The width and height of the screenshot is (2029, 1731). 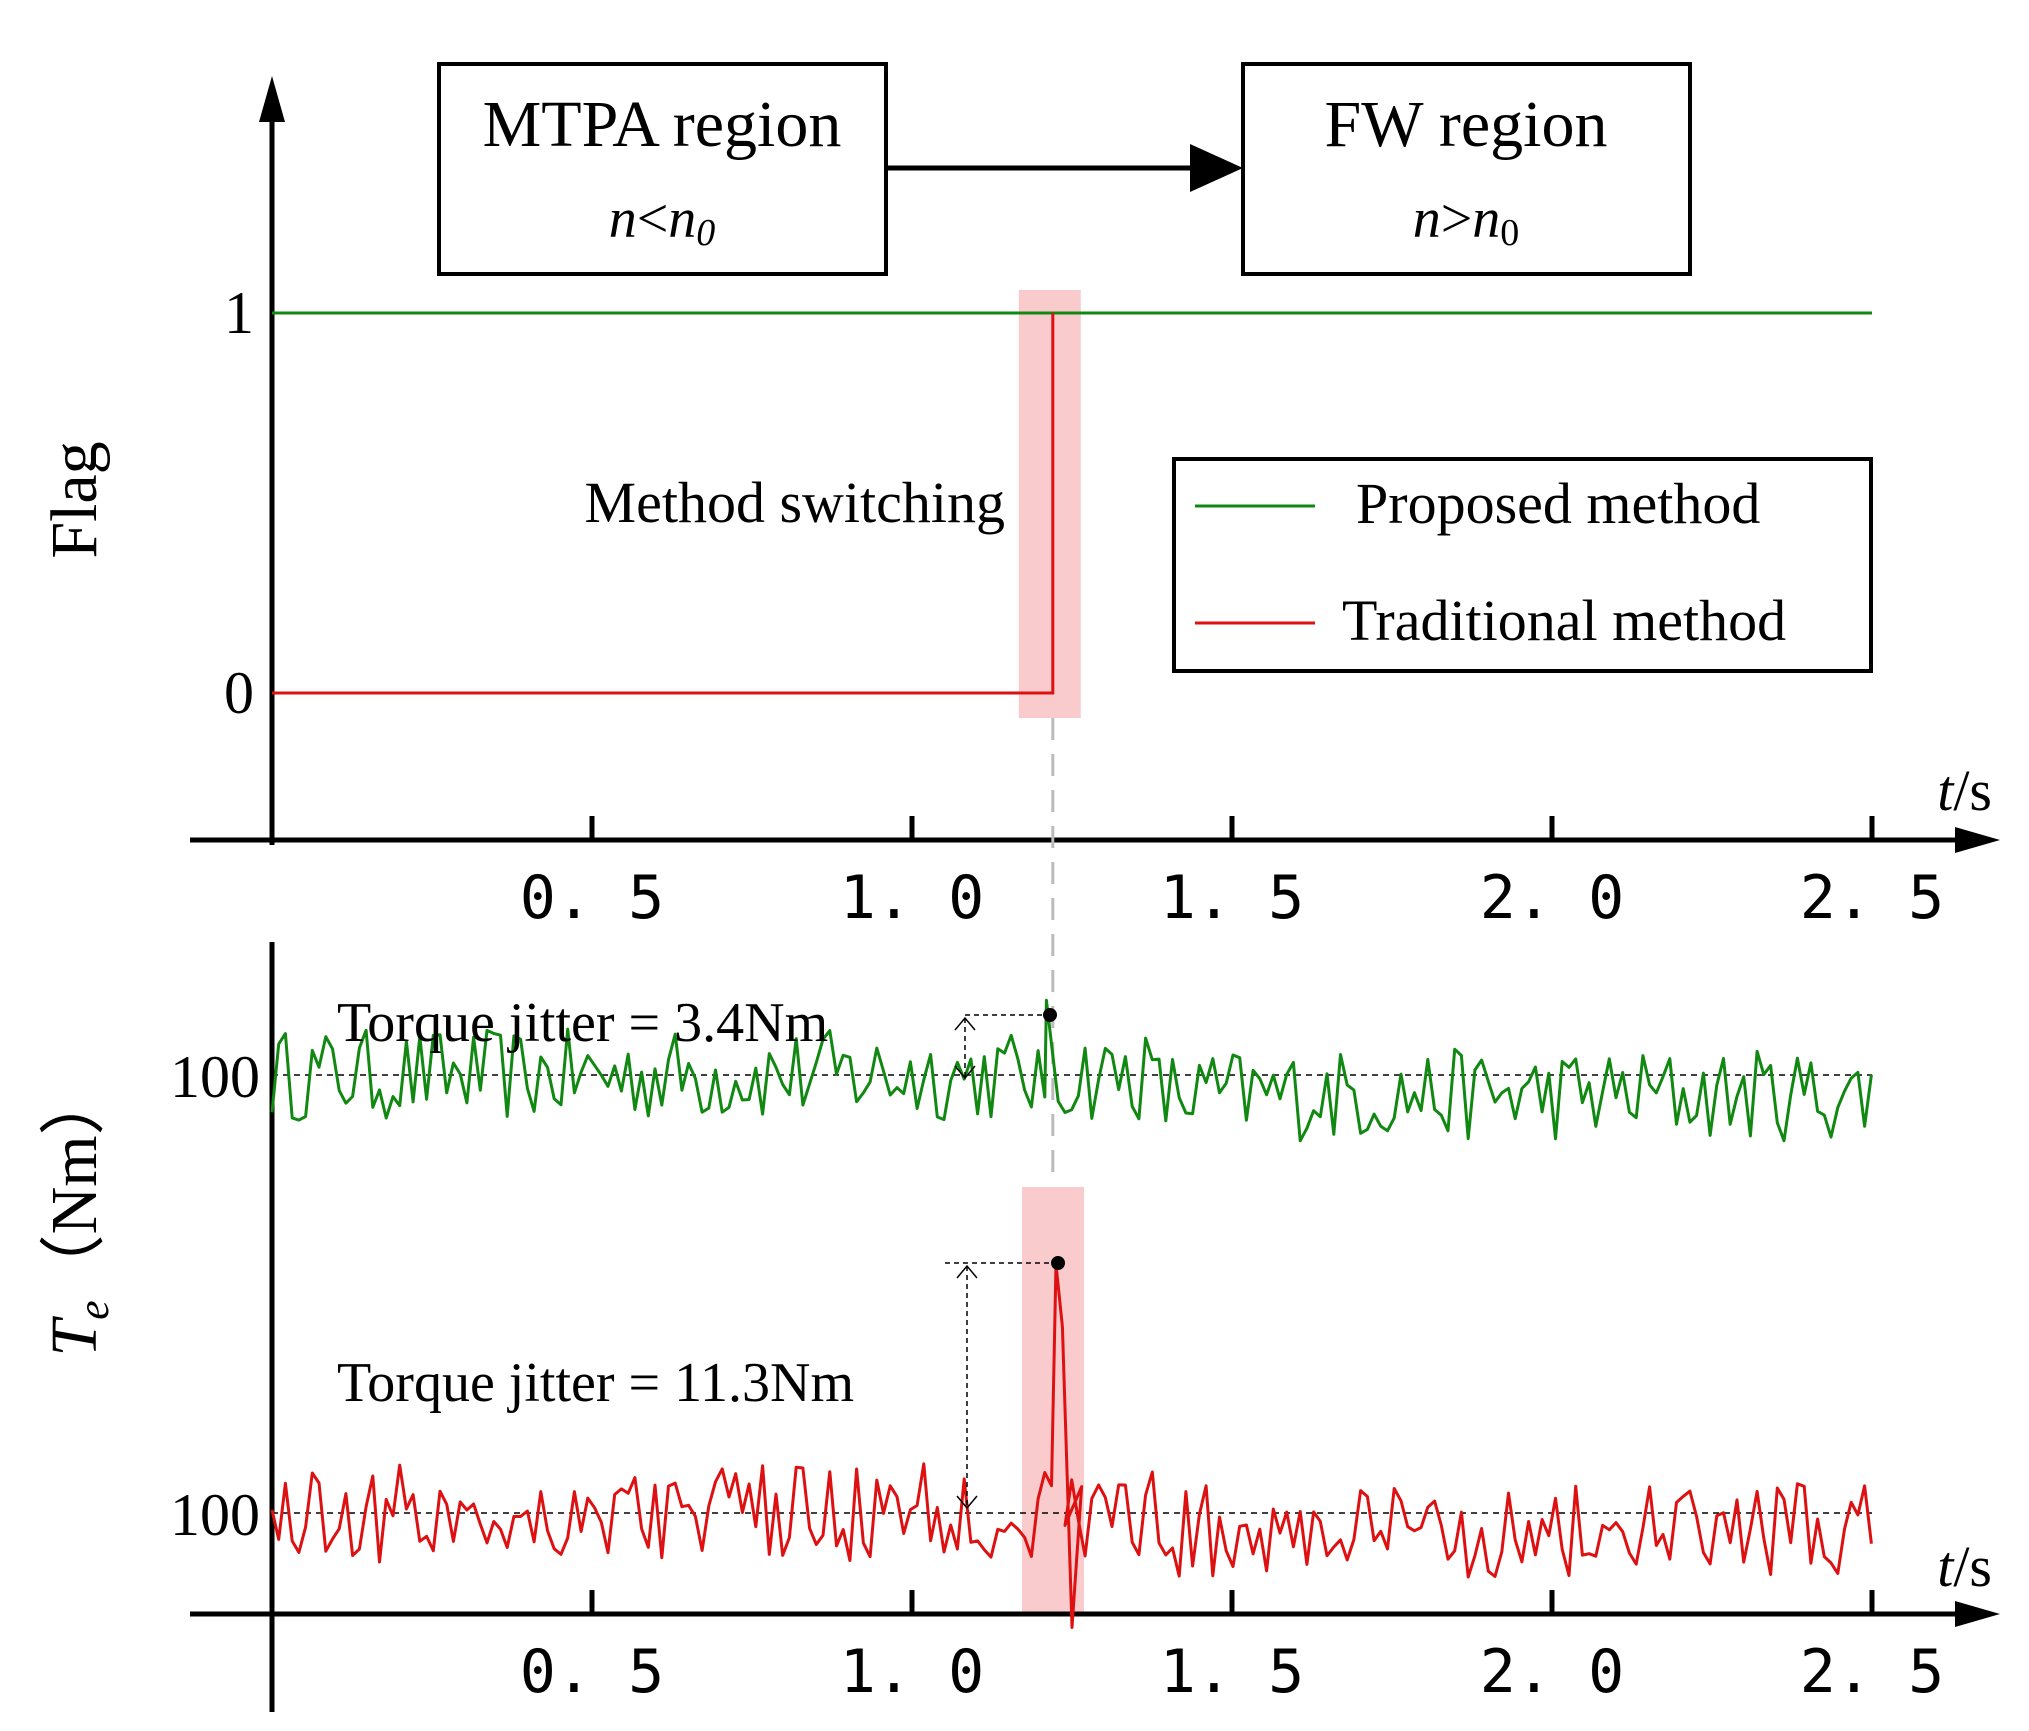 I want to click on legend-label-proposed: Proposed method, so click(x=1558, y=503).